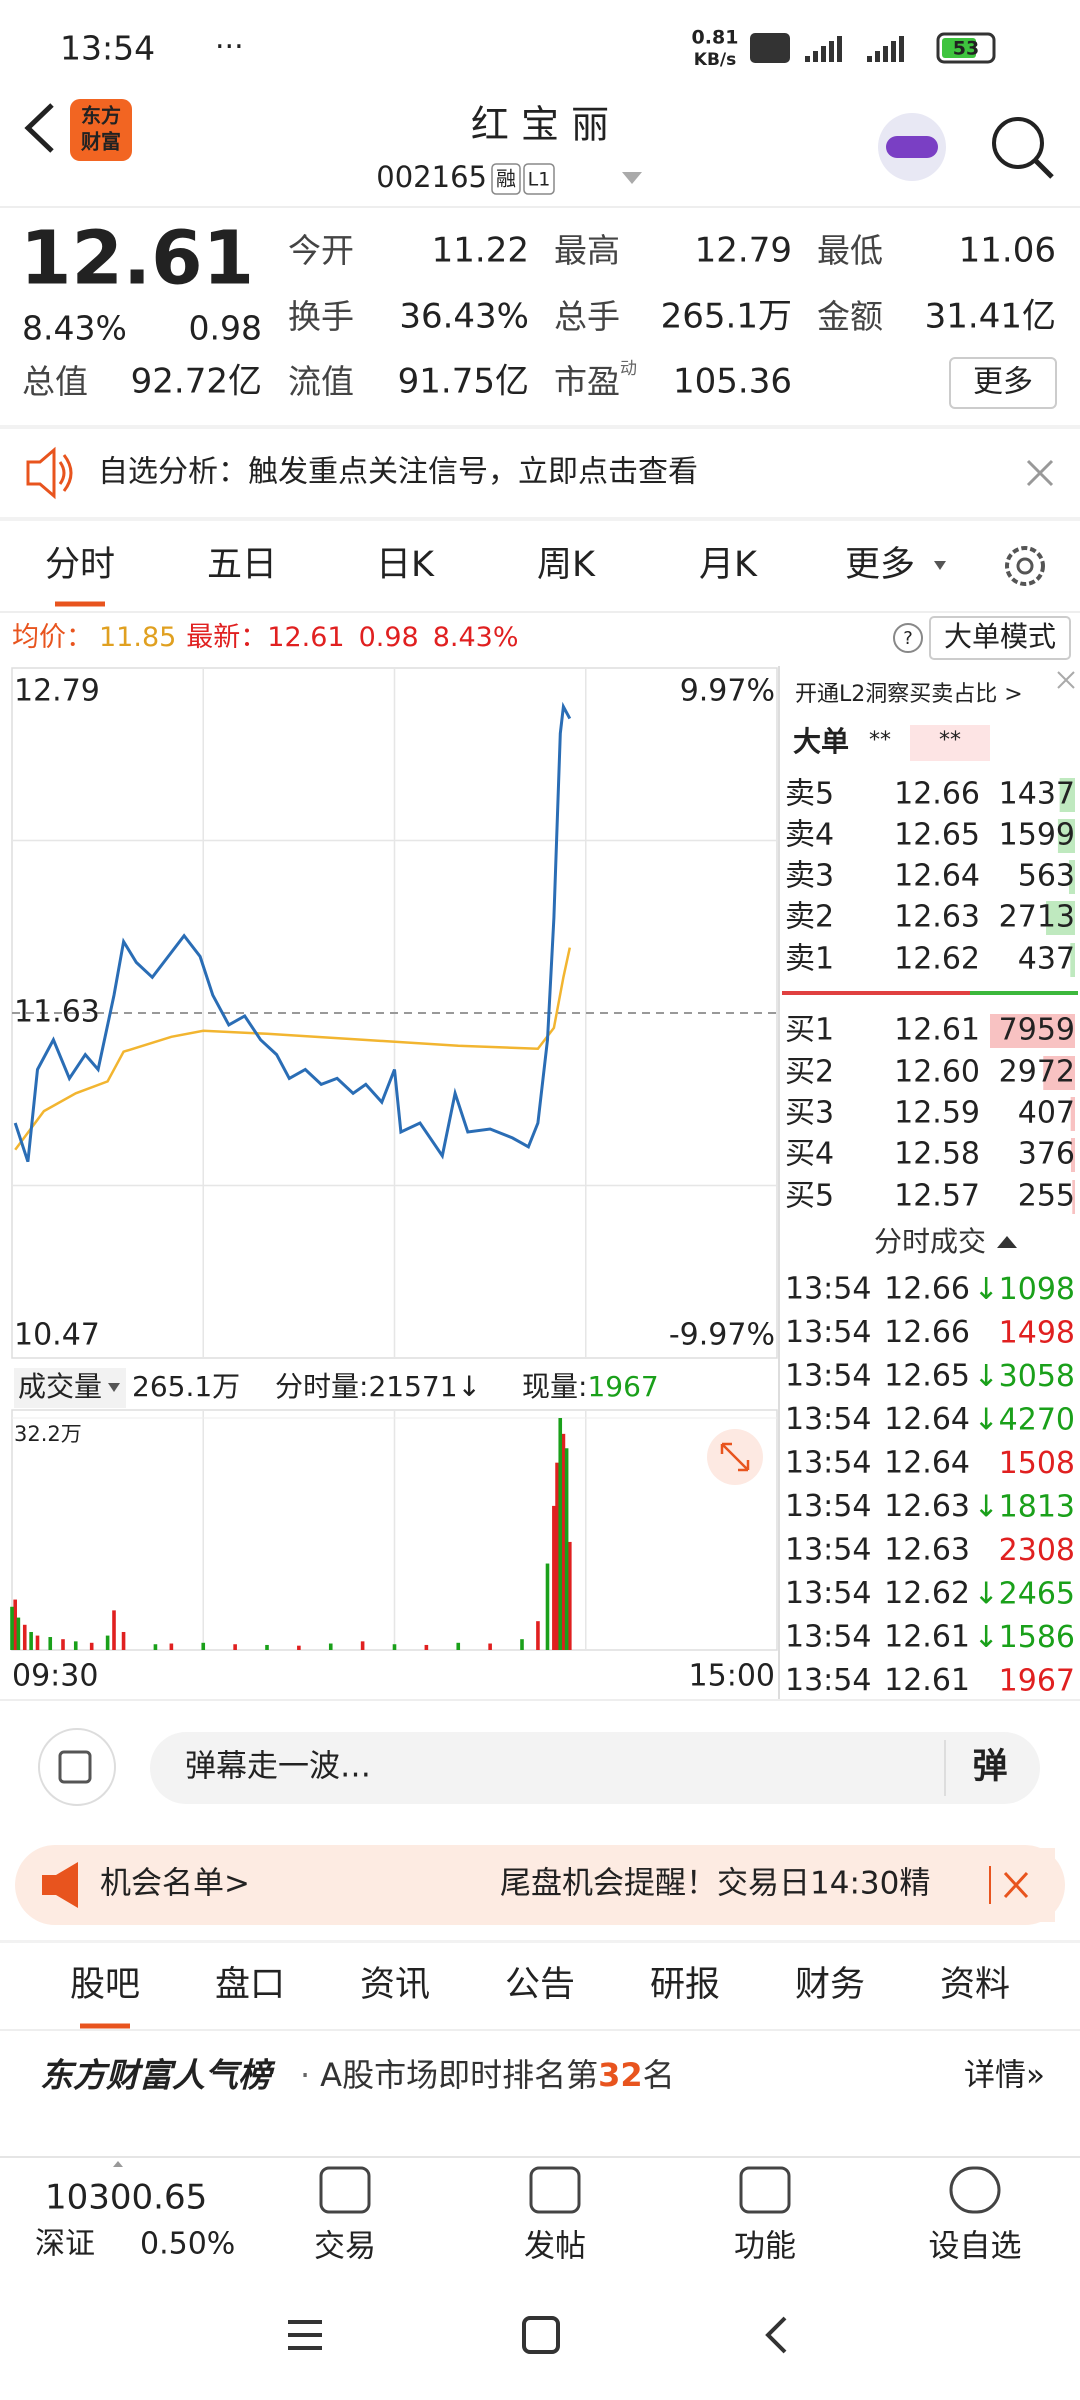 This screenshot has height=2400, width=1080. What do you see at coordinates (77, 1767) in the screenshot?
I see `danmaku-icon` at bounding box center [77, 1767].